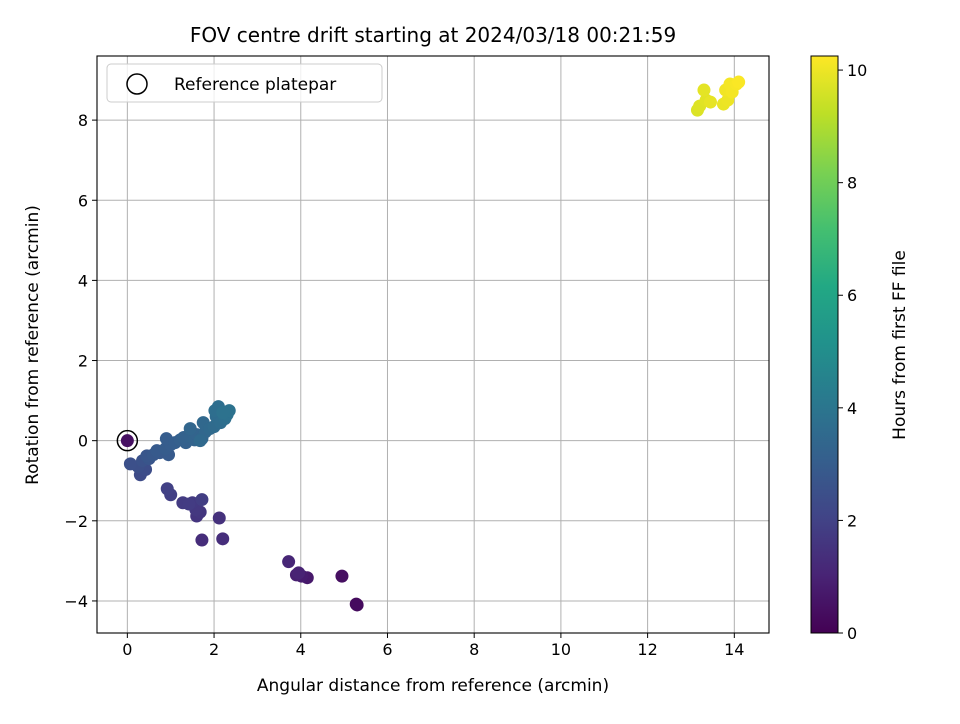  What do you see at coordinates (214, 649) in the screenshot?
I see `x-tick-label: 2` at bounding box center [214, 649].